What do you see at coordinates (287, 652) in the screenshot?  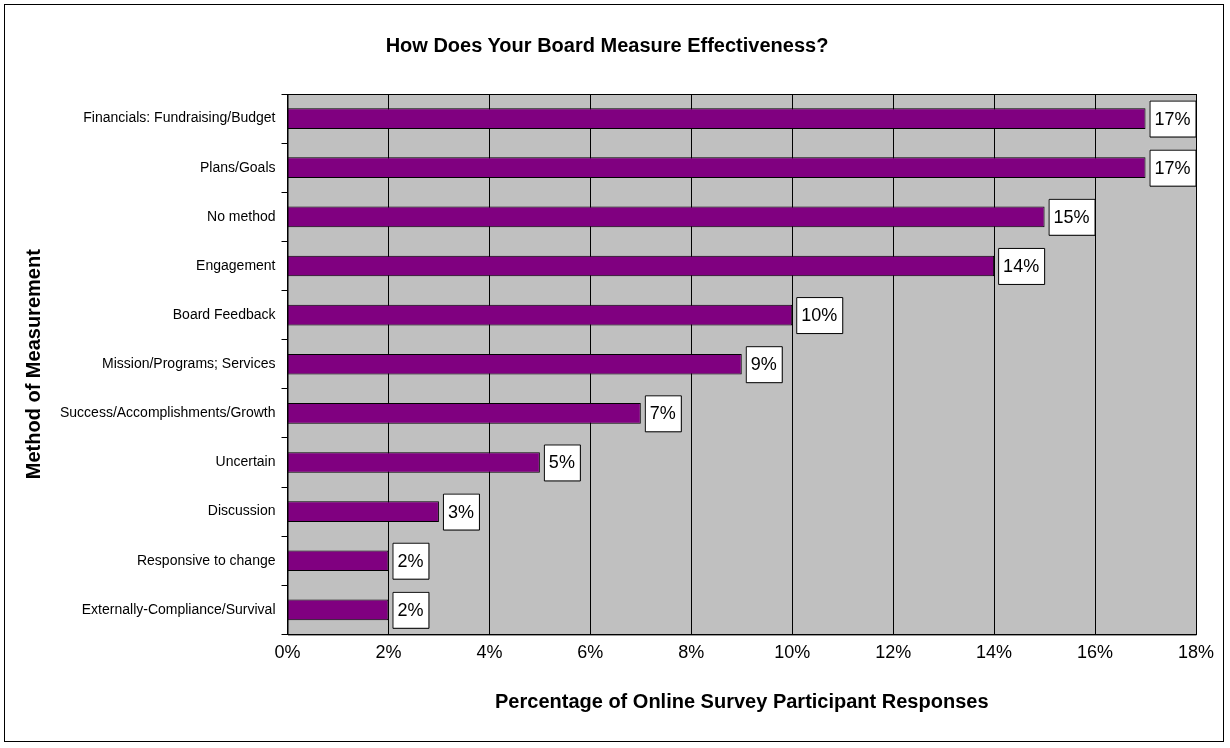 I see `x-tick-label: 0%` at bounding box center [287, 652].